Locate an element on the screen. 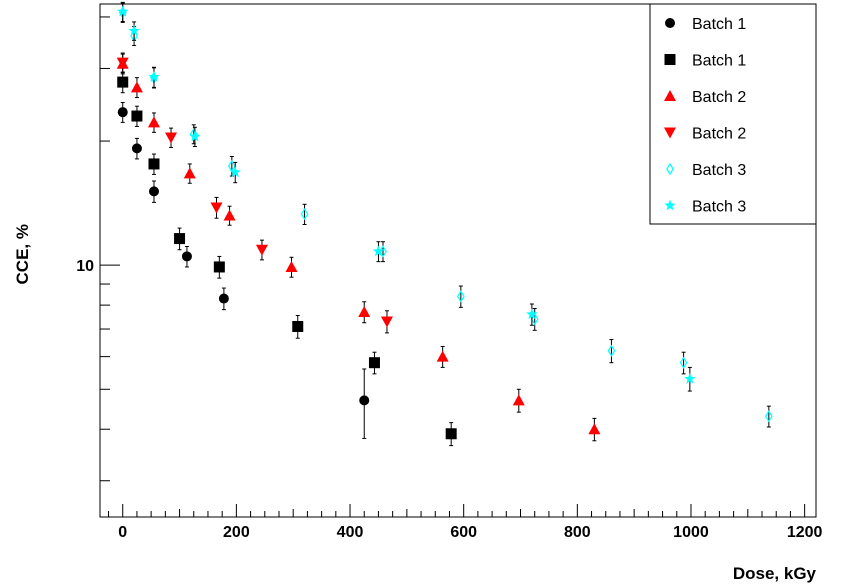 The width and height of the screenshot is (842, 586). x-tick-label: 200 is located at coordinates (236, 532).